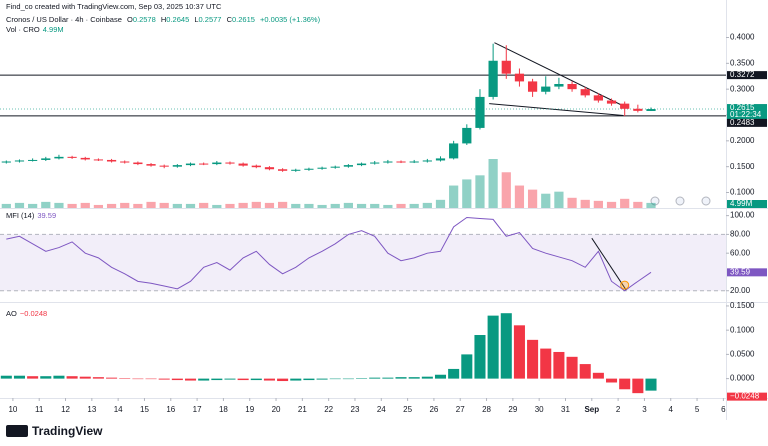 This screenshot has height=446, width=768. Describe the element at coordinates (745, 396) in the screenshot. I see `price-tag-label: −0.0248` at that location.